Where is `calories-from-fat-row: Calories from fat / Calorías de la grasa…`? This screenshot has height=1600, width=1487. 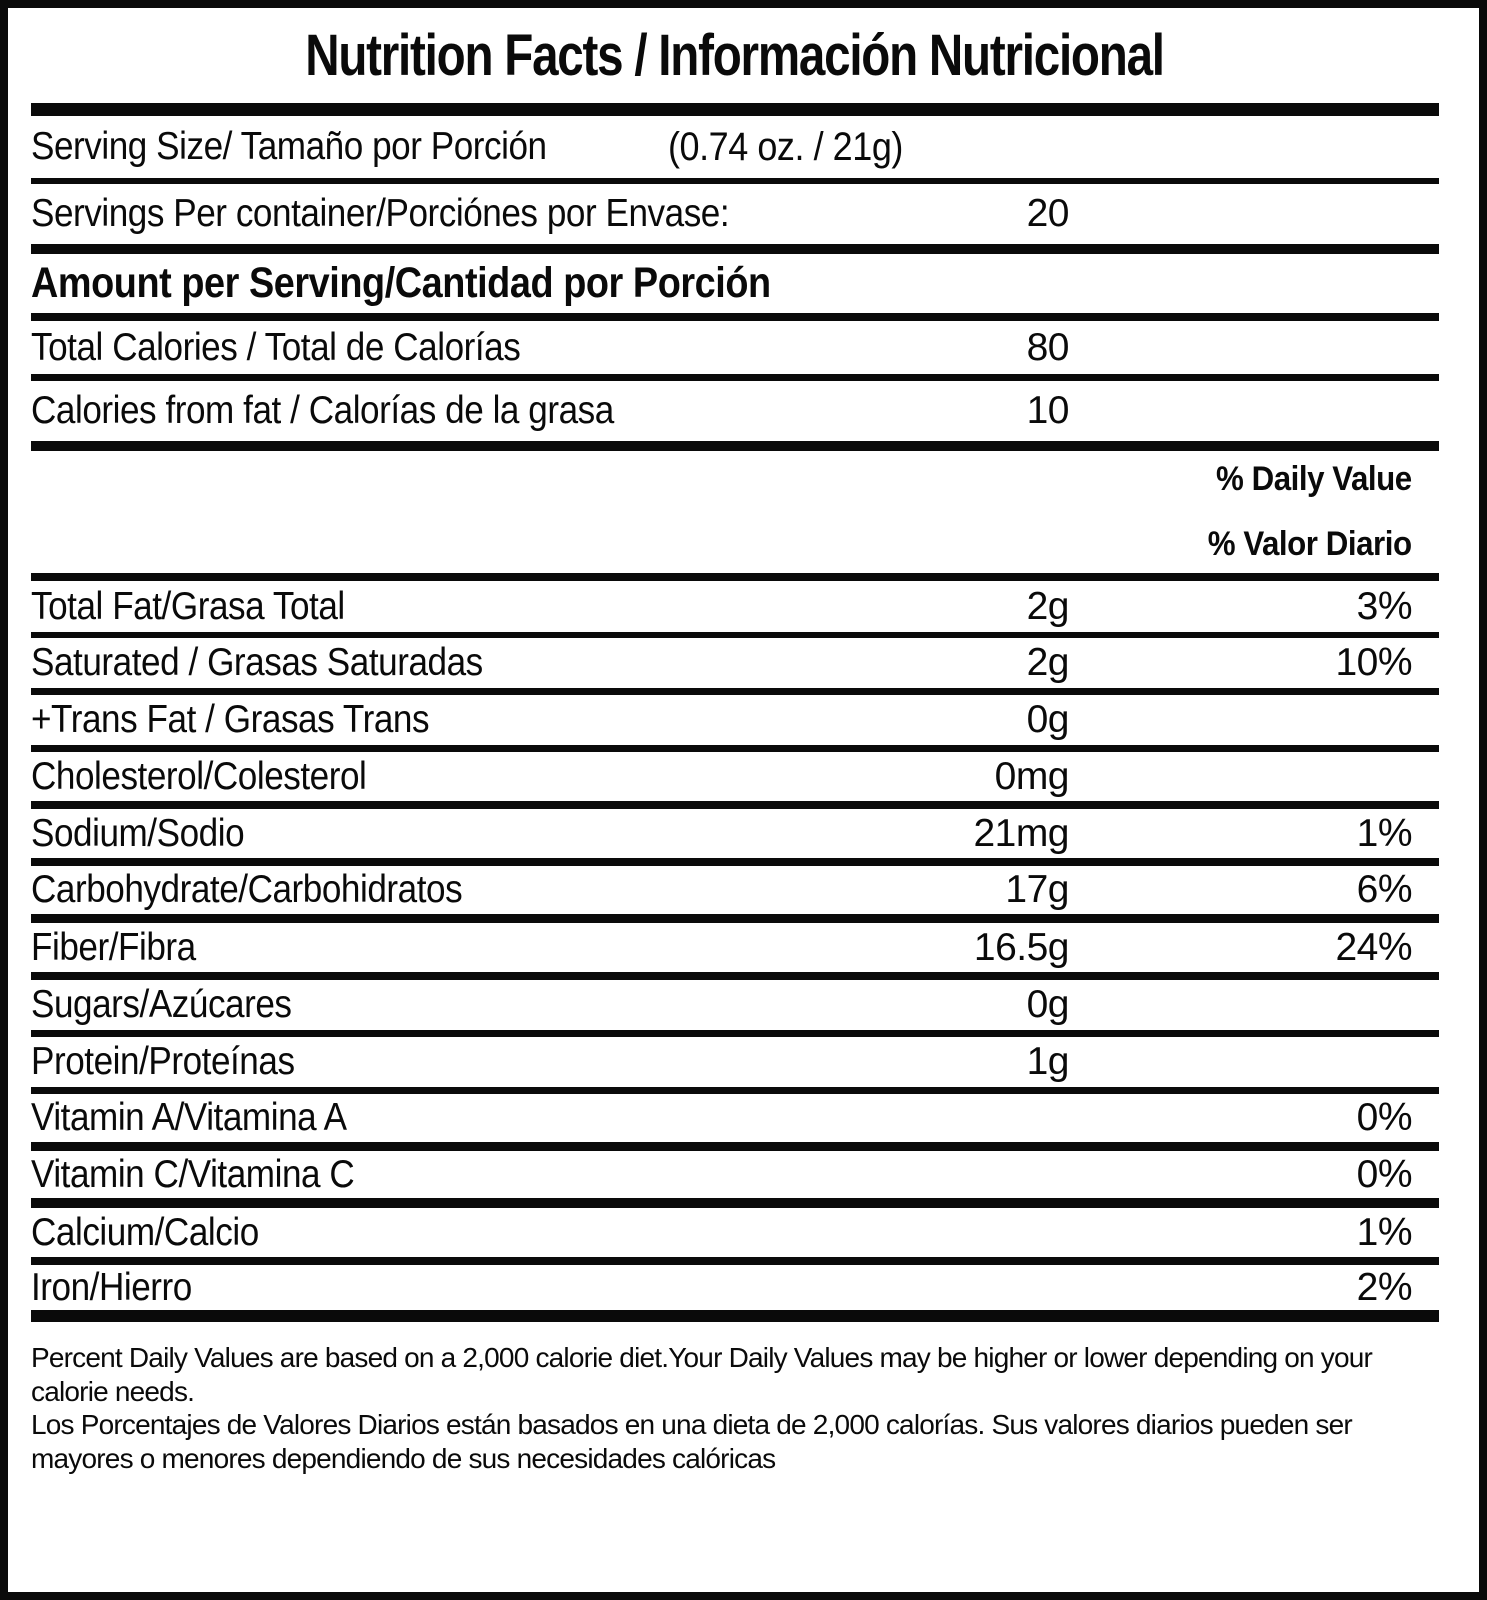 calories-from-fat-row: Calories from fat / Calorías de la grasa… is located at coordinates (735, 416).